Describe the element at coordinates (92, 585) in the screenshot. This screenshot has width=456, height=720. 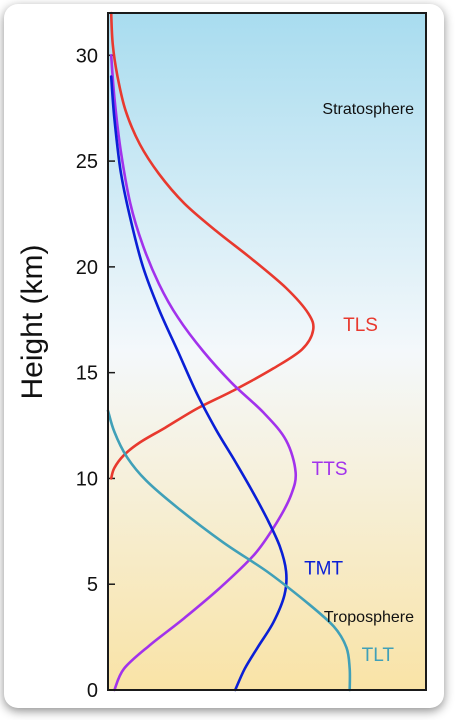
I see `y-tick-label: 5` at that location.